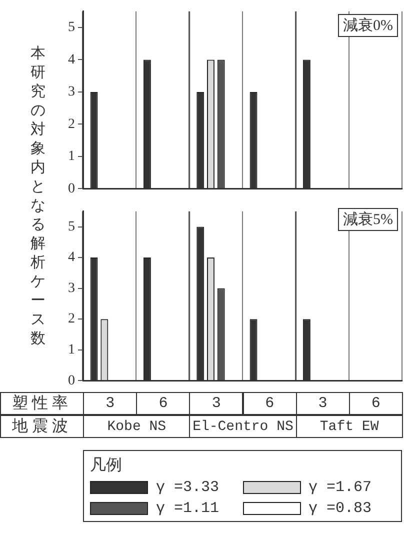 The image size is (404, 542). I want to click on legend-label: γ =1.11, so click(188, 508).